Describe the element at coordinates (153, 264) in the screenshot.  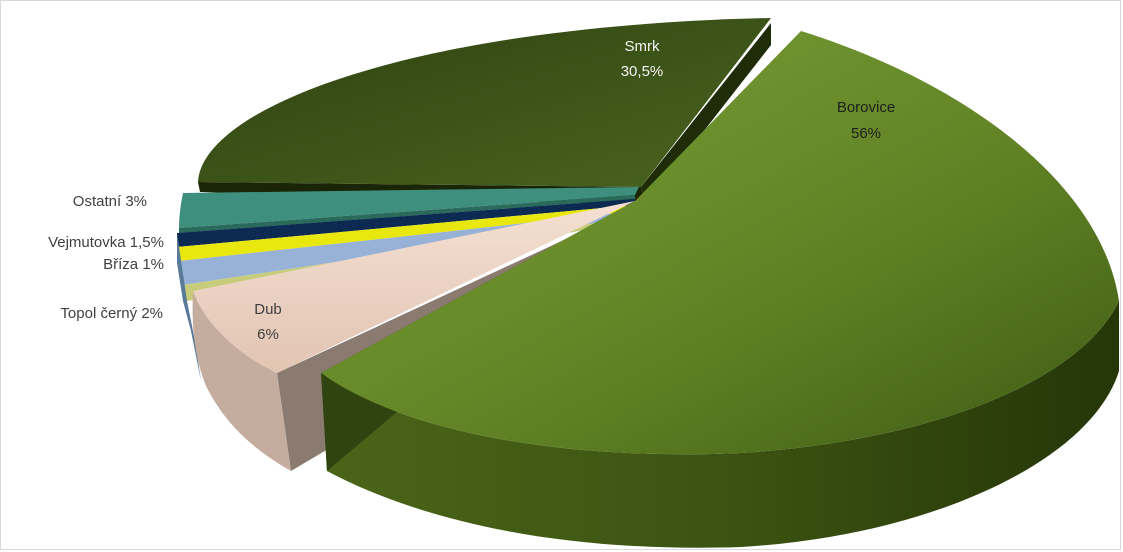
I see `label-briza-value: 1%` at that location.